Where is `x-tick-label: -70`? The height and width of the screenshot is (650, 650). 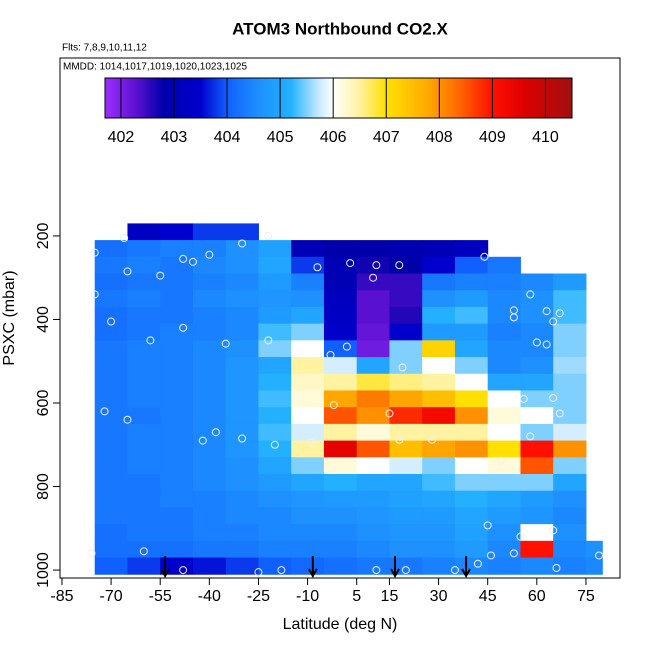 x-tick-label: -70 is located at coordinates (111, 596).